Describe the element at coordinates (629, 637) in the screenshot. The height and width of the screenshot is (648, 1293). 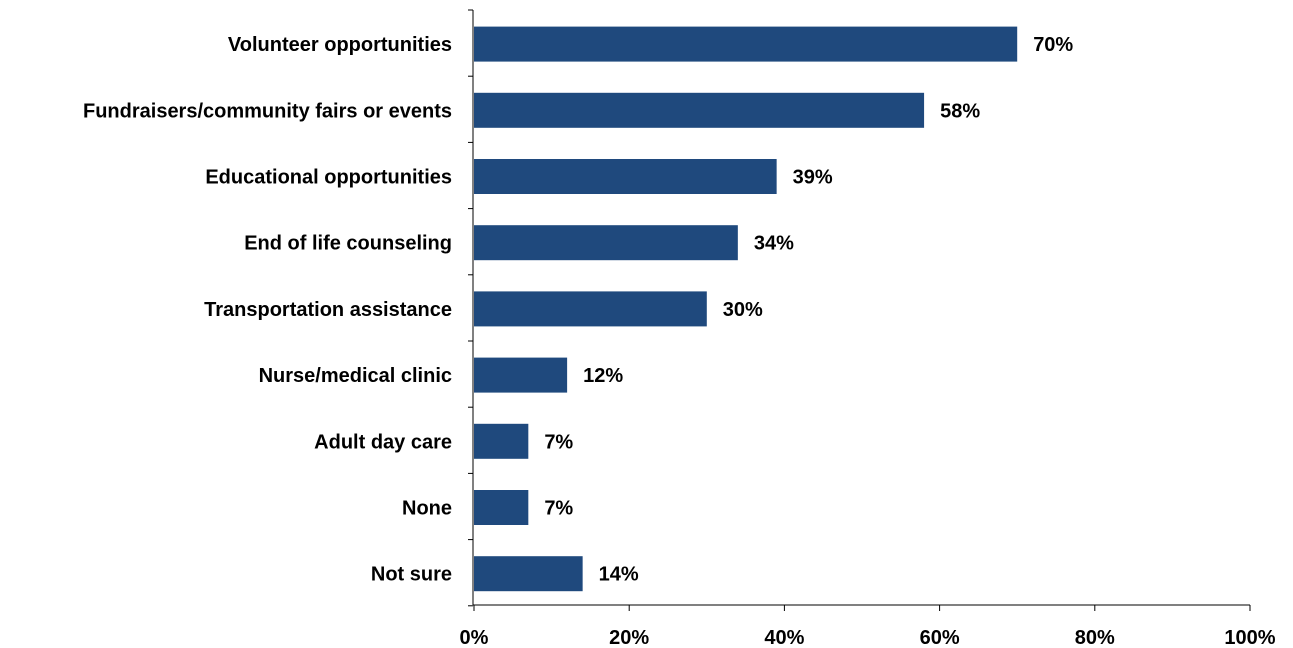
I see `x-tick-label: 20%` at that location.